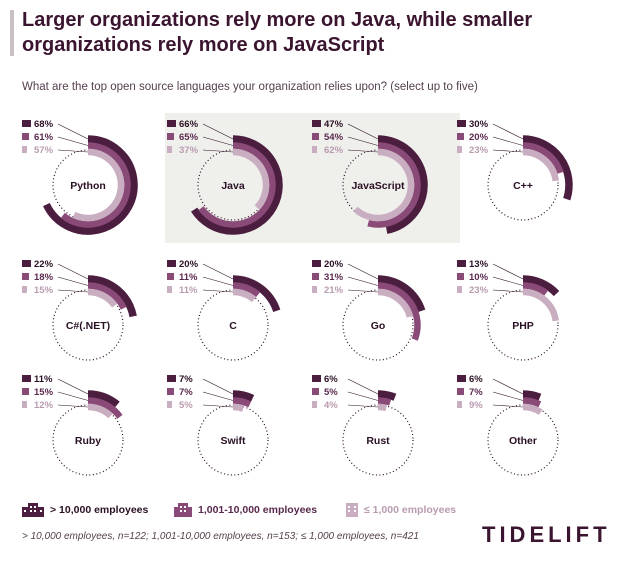 The width and height of the screenshot is (620, 562). What do you see at coordinates (44, 290) in the screenshot?
I see `pct-label-small: 15%` at bounding box center [44, 290].